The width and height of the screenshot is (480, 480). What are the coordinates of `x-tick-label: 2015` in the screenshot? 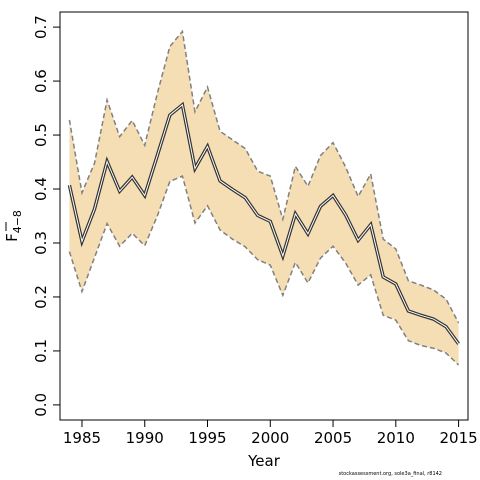 It's located at (458, 438).